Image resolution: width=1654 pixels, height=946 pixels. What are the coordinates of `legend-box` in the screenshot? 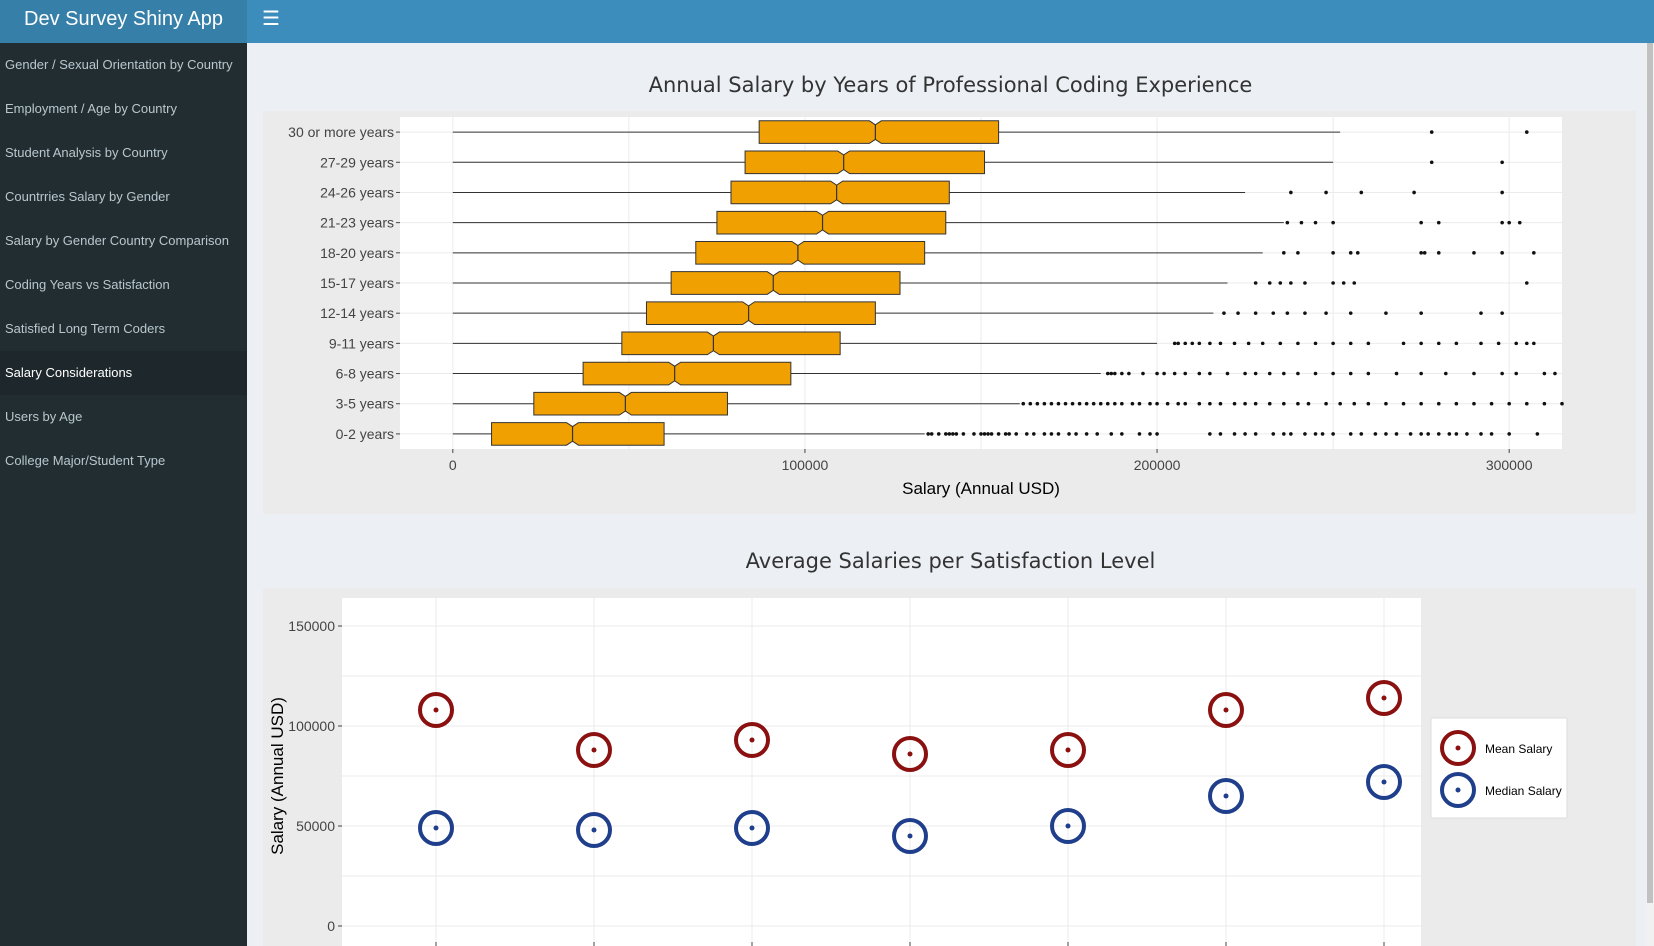 It's located at (1499, 768).